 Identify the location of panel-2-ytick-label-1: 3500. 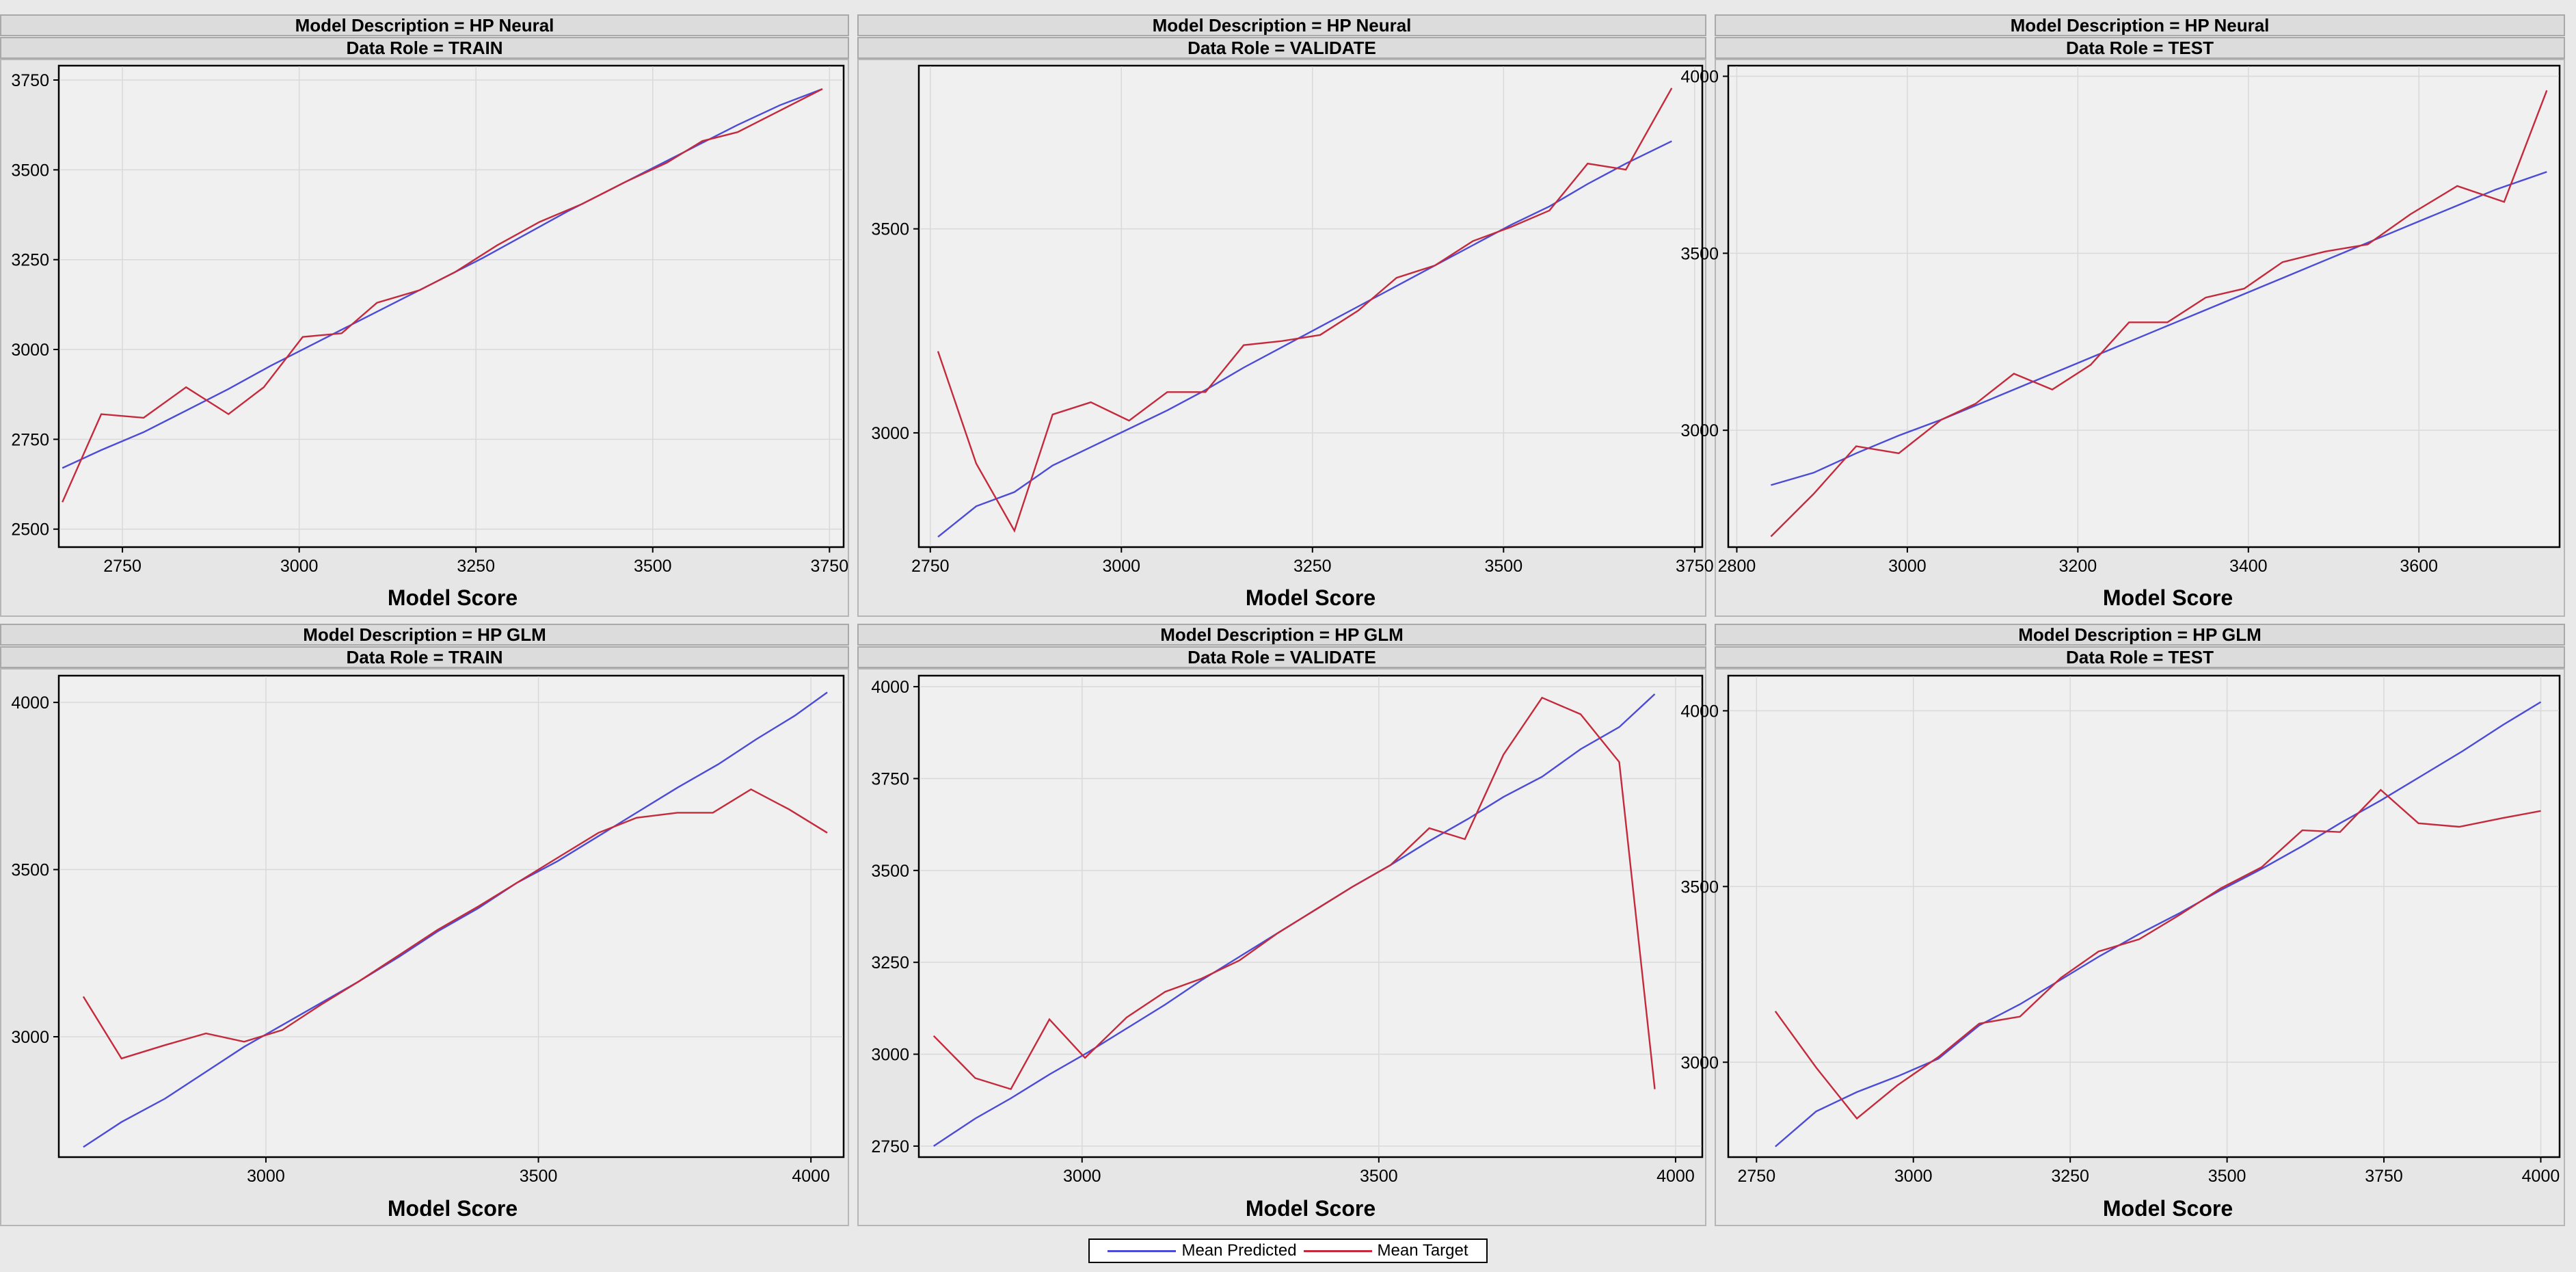
(890, 229).